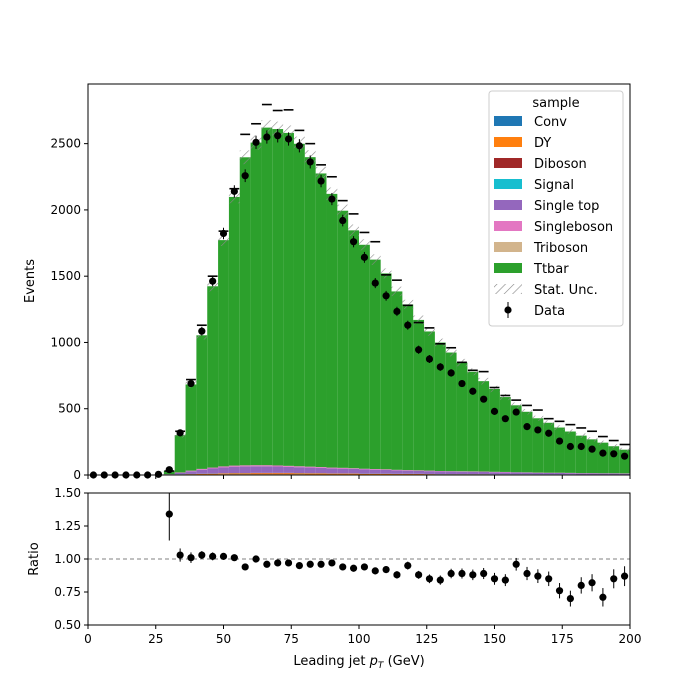 The width and height of the screenshot is (700, 700). I want to click on x-tick-label: 150, so click(494, 639).